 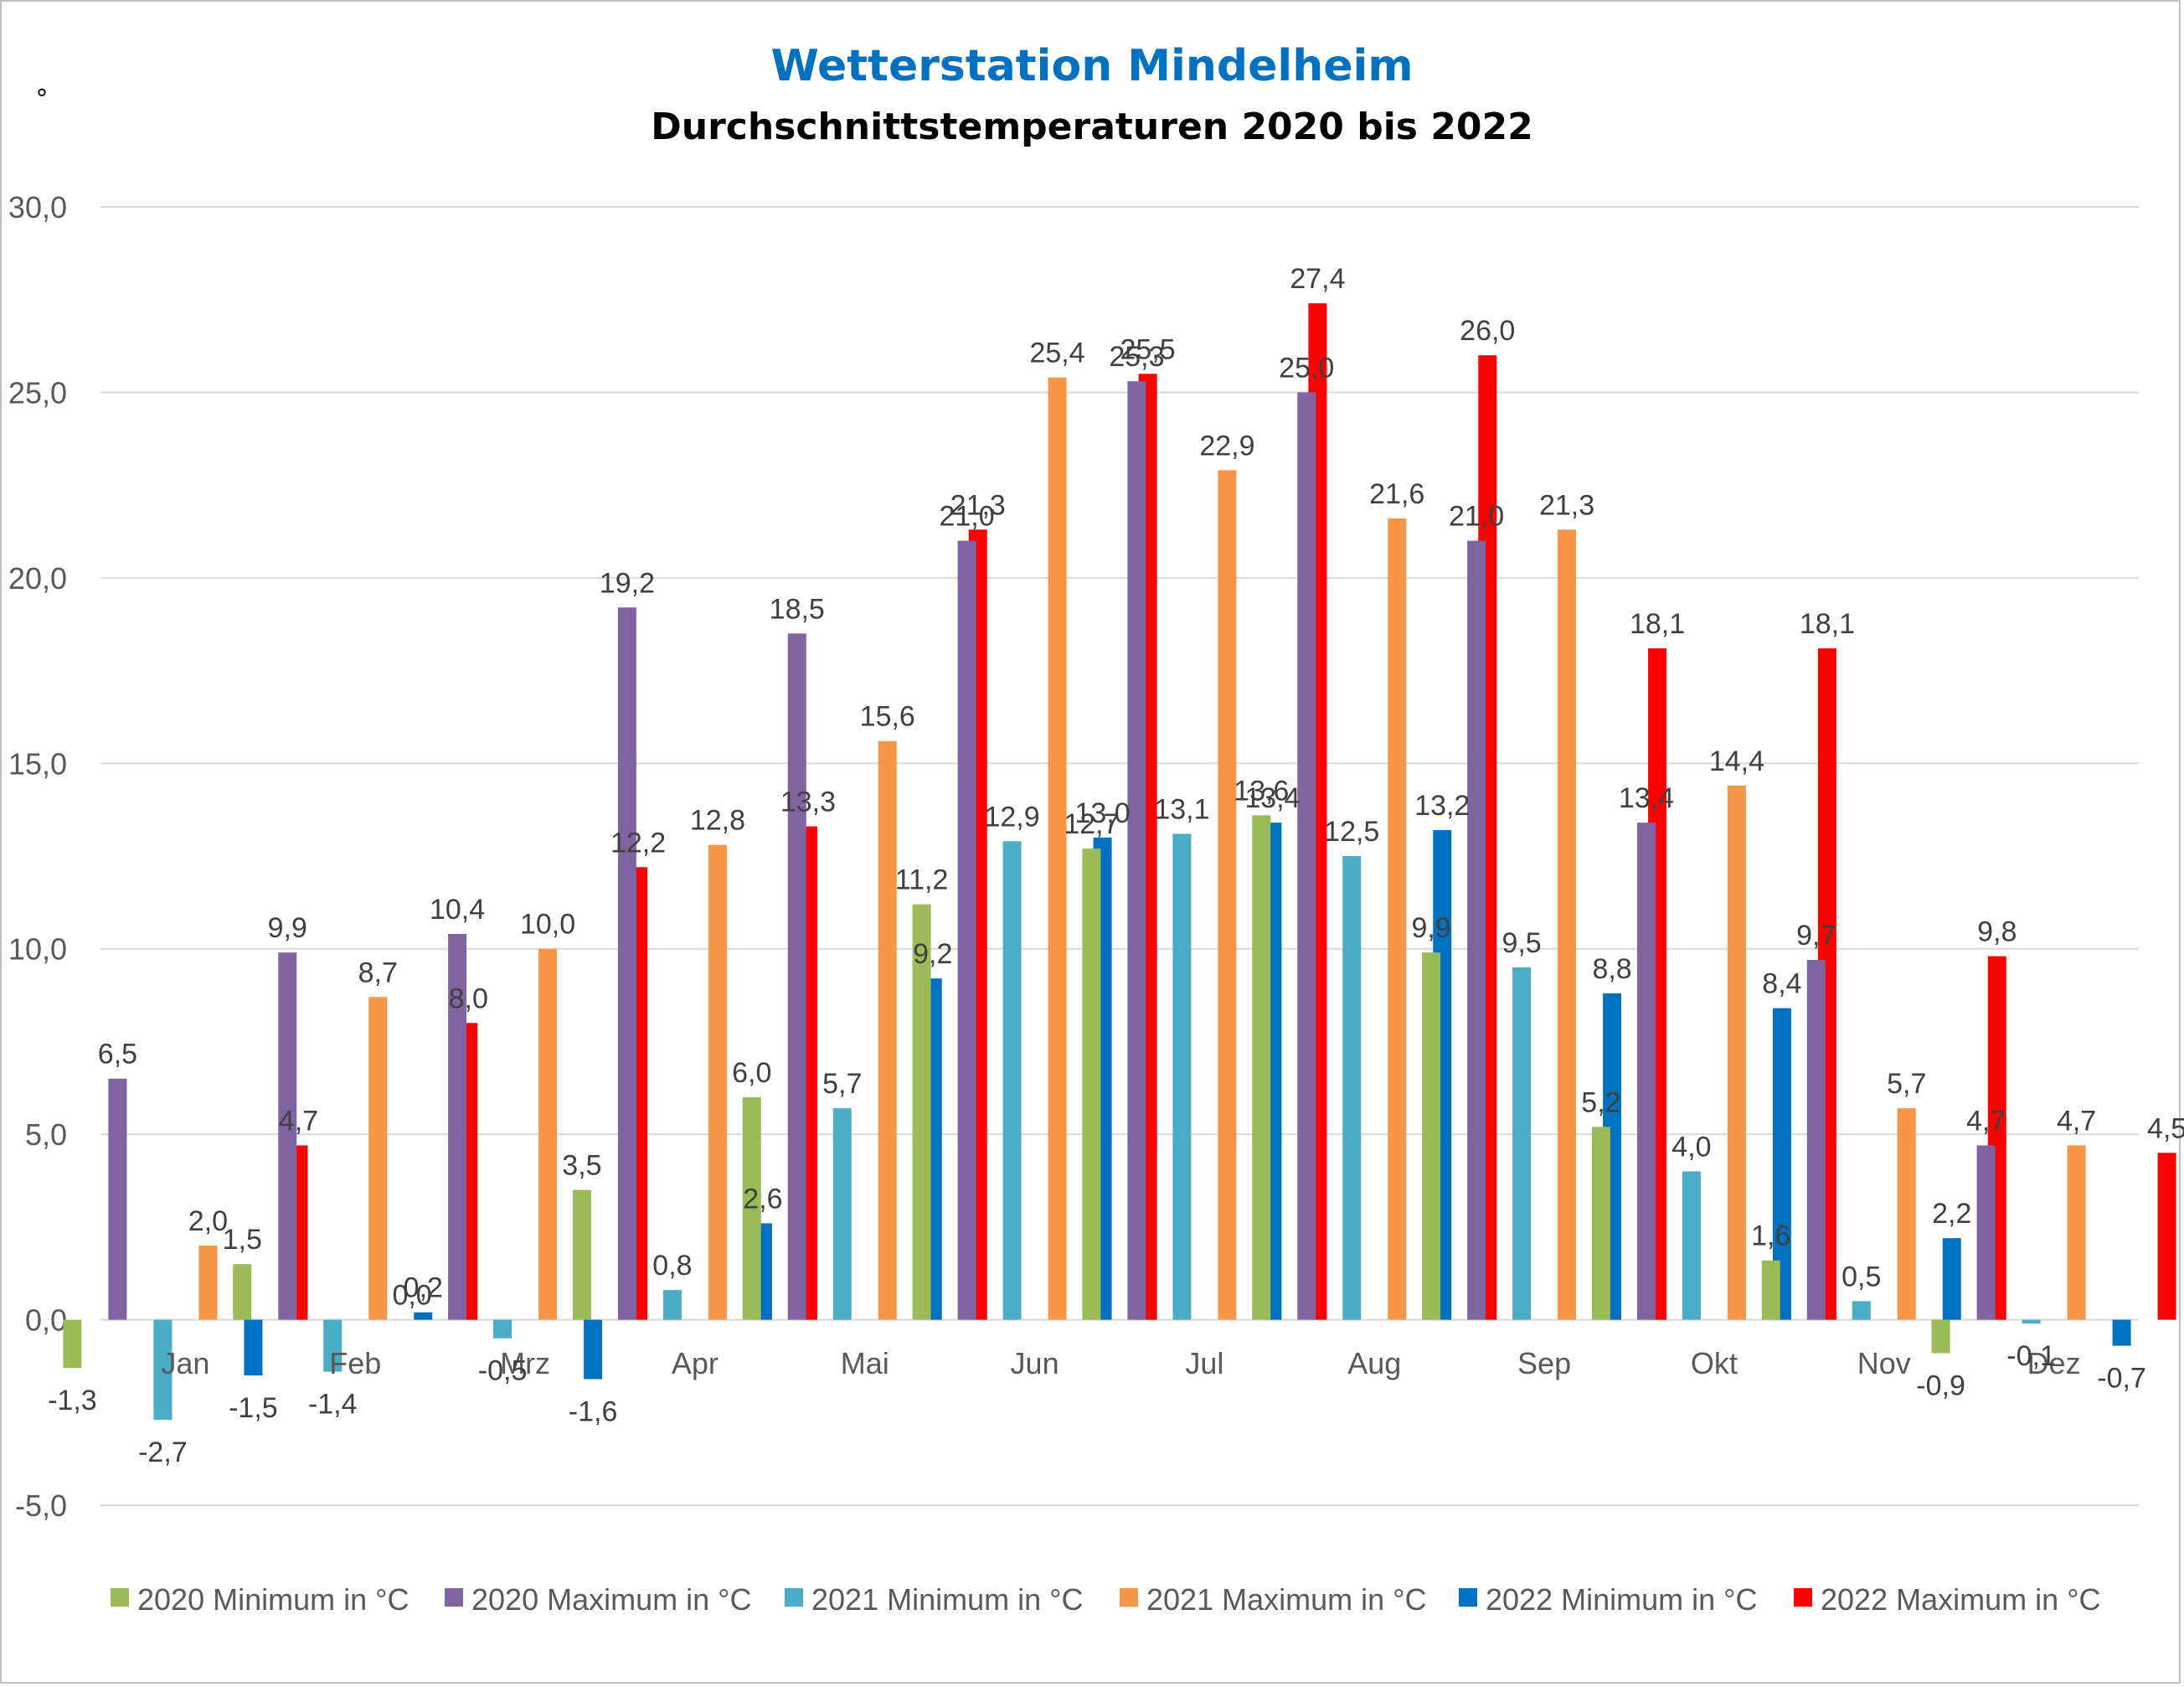 What do you see at coordinates (2122, 1379) in the screenshot?
I see `data-label: -0,7` at bounding box center [2122, 1379].